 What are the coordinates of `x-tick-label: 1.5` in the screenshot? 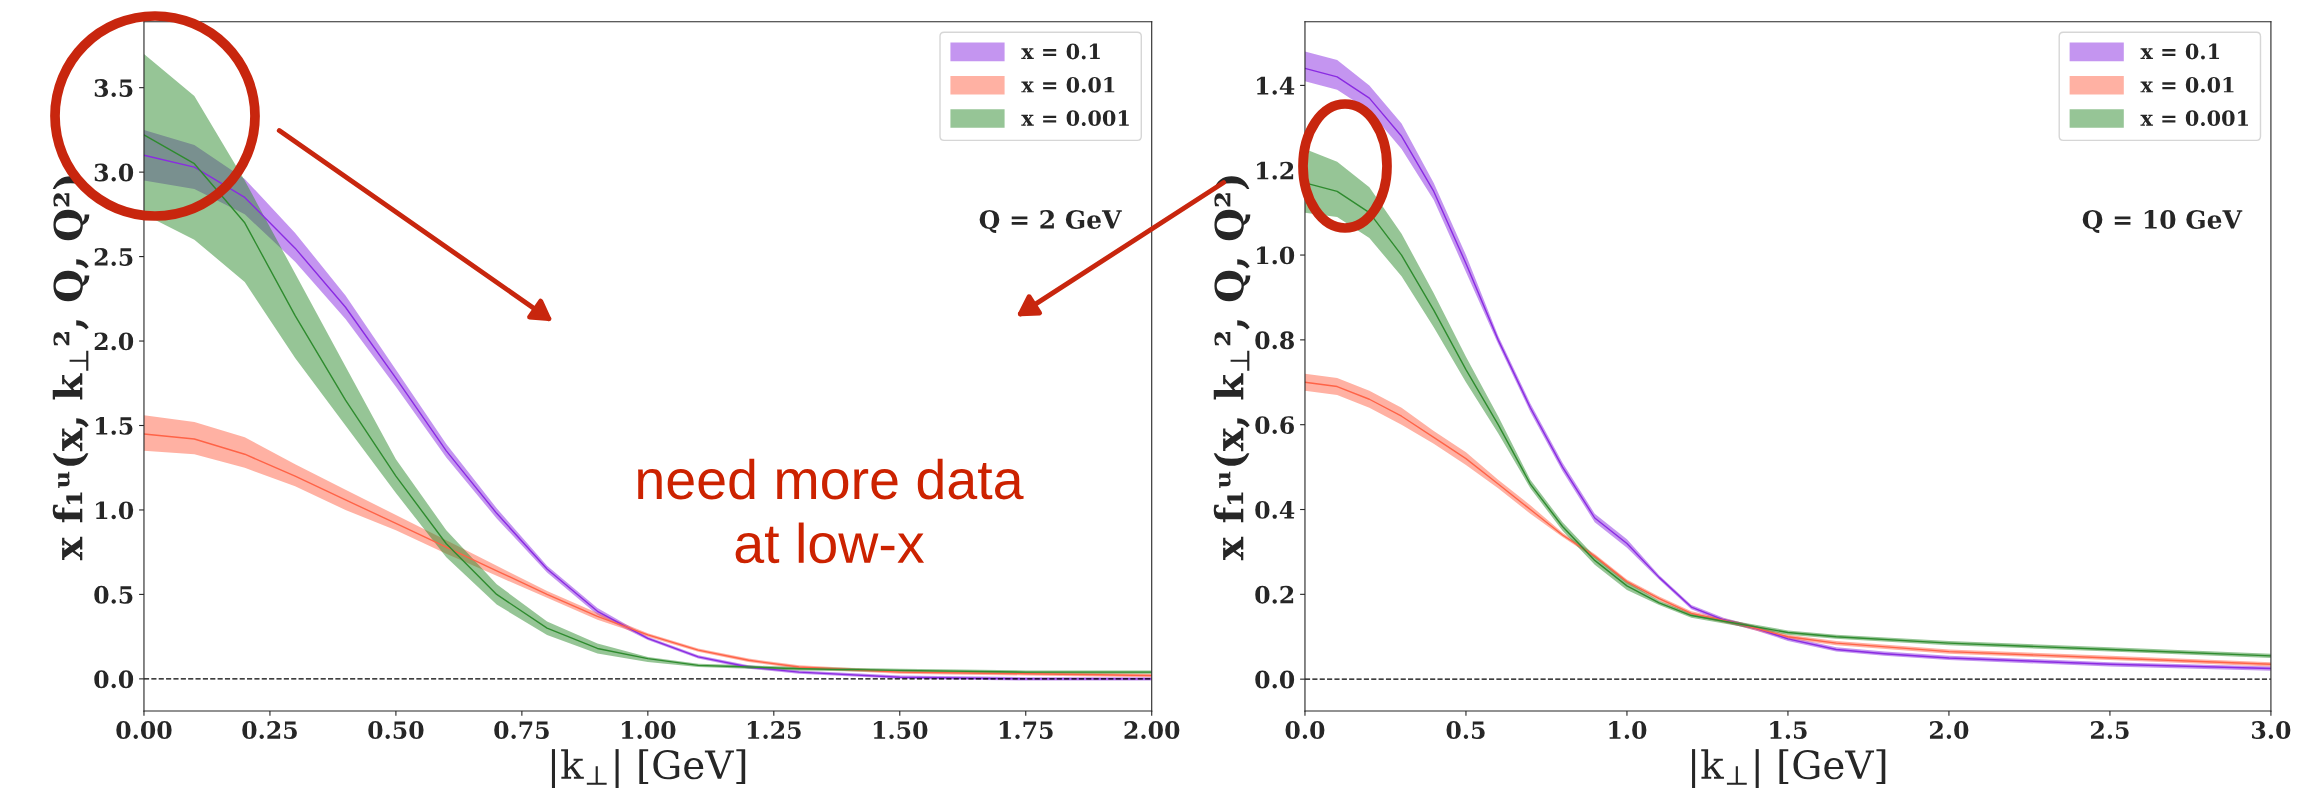 It's located at (1788, 730).